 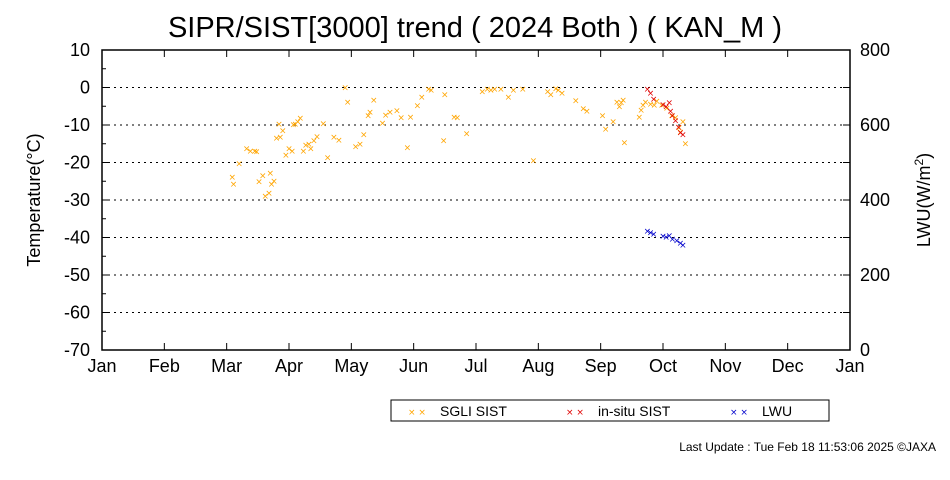 I want to click on y-tick-label: 10, so click(x=80, y=50).